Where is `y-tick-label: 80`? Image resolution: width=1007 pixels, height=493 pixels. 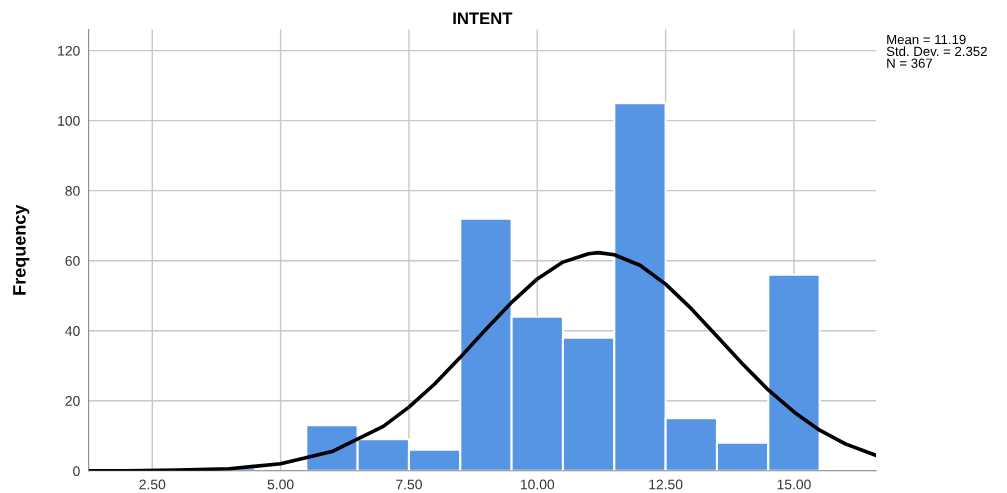 y-tick-label: 80 is located at coordinates (72, 191).